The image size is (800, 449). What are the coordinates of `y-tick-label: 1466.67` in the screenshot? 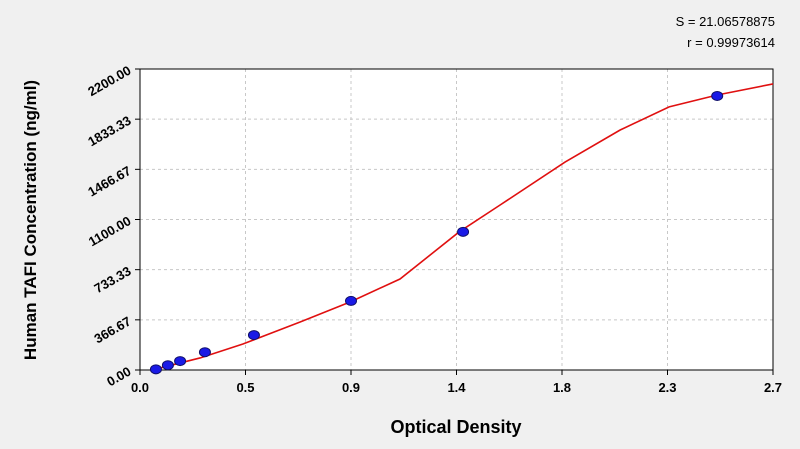 It's located at (109, 181).